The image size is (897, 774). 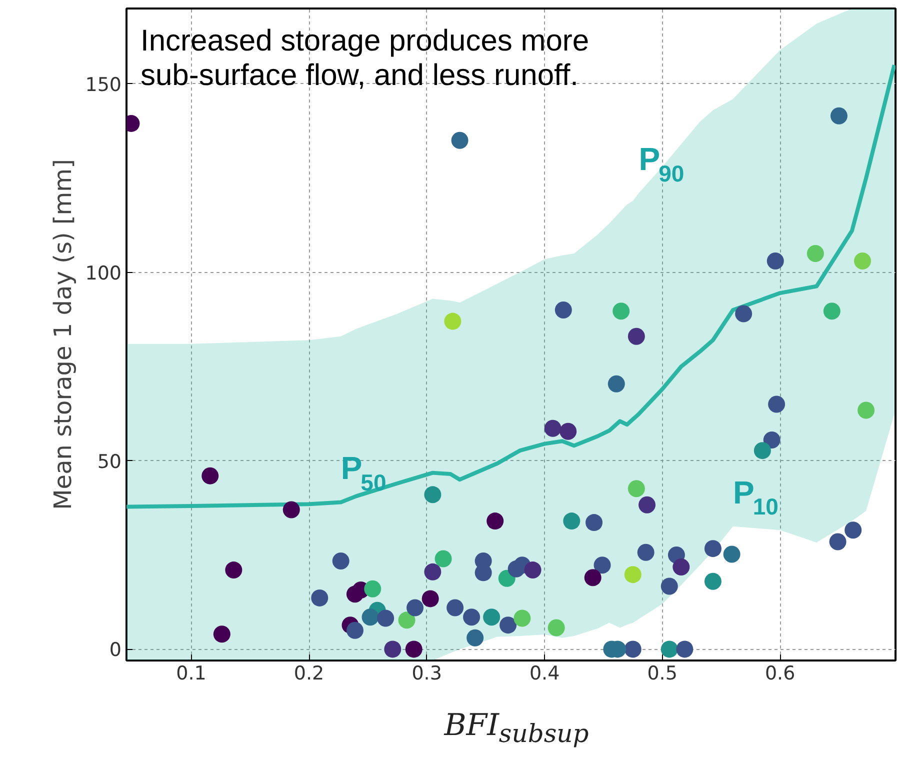 I want to click on x-tick-label: 0.6, so click(x=780, y=673).